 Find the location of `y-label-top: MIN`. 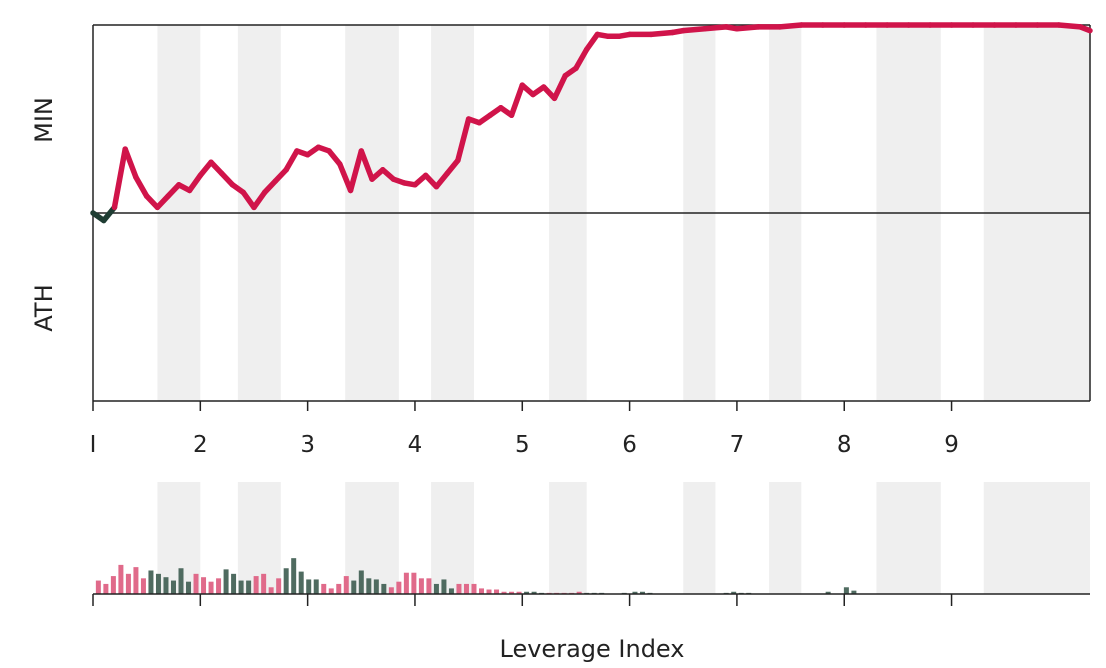

y-label-top: MIN is located at coordinates (44, 120).